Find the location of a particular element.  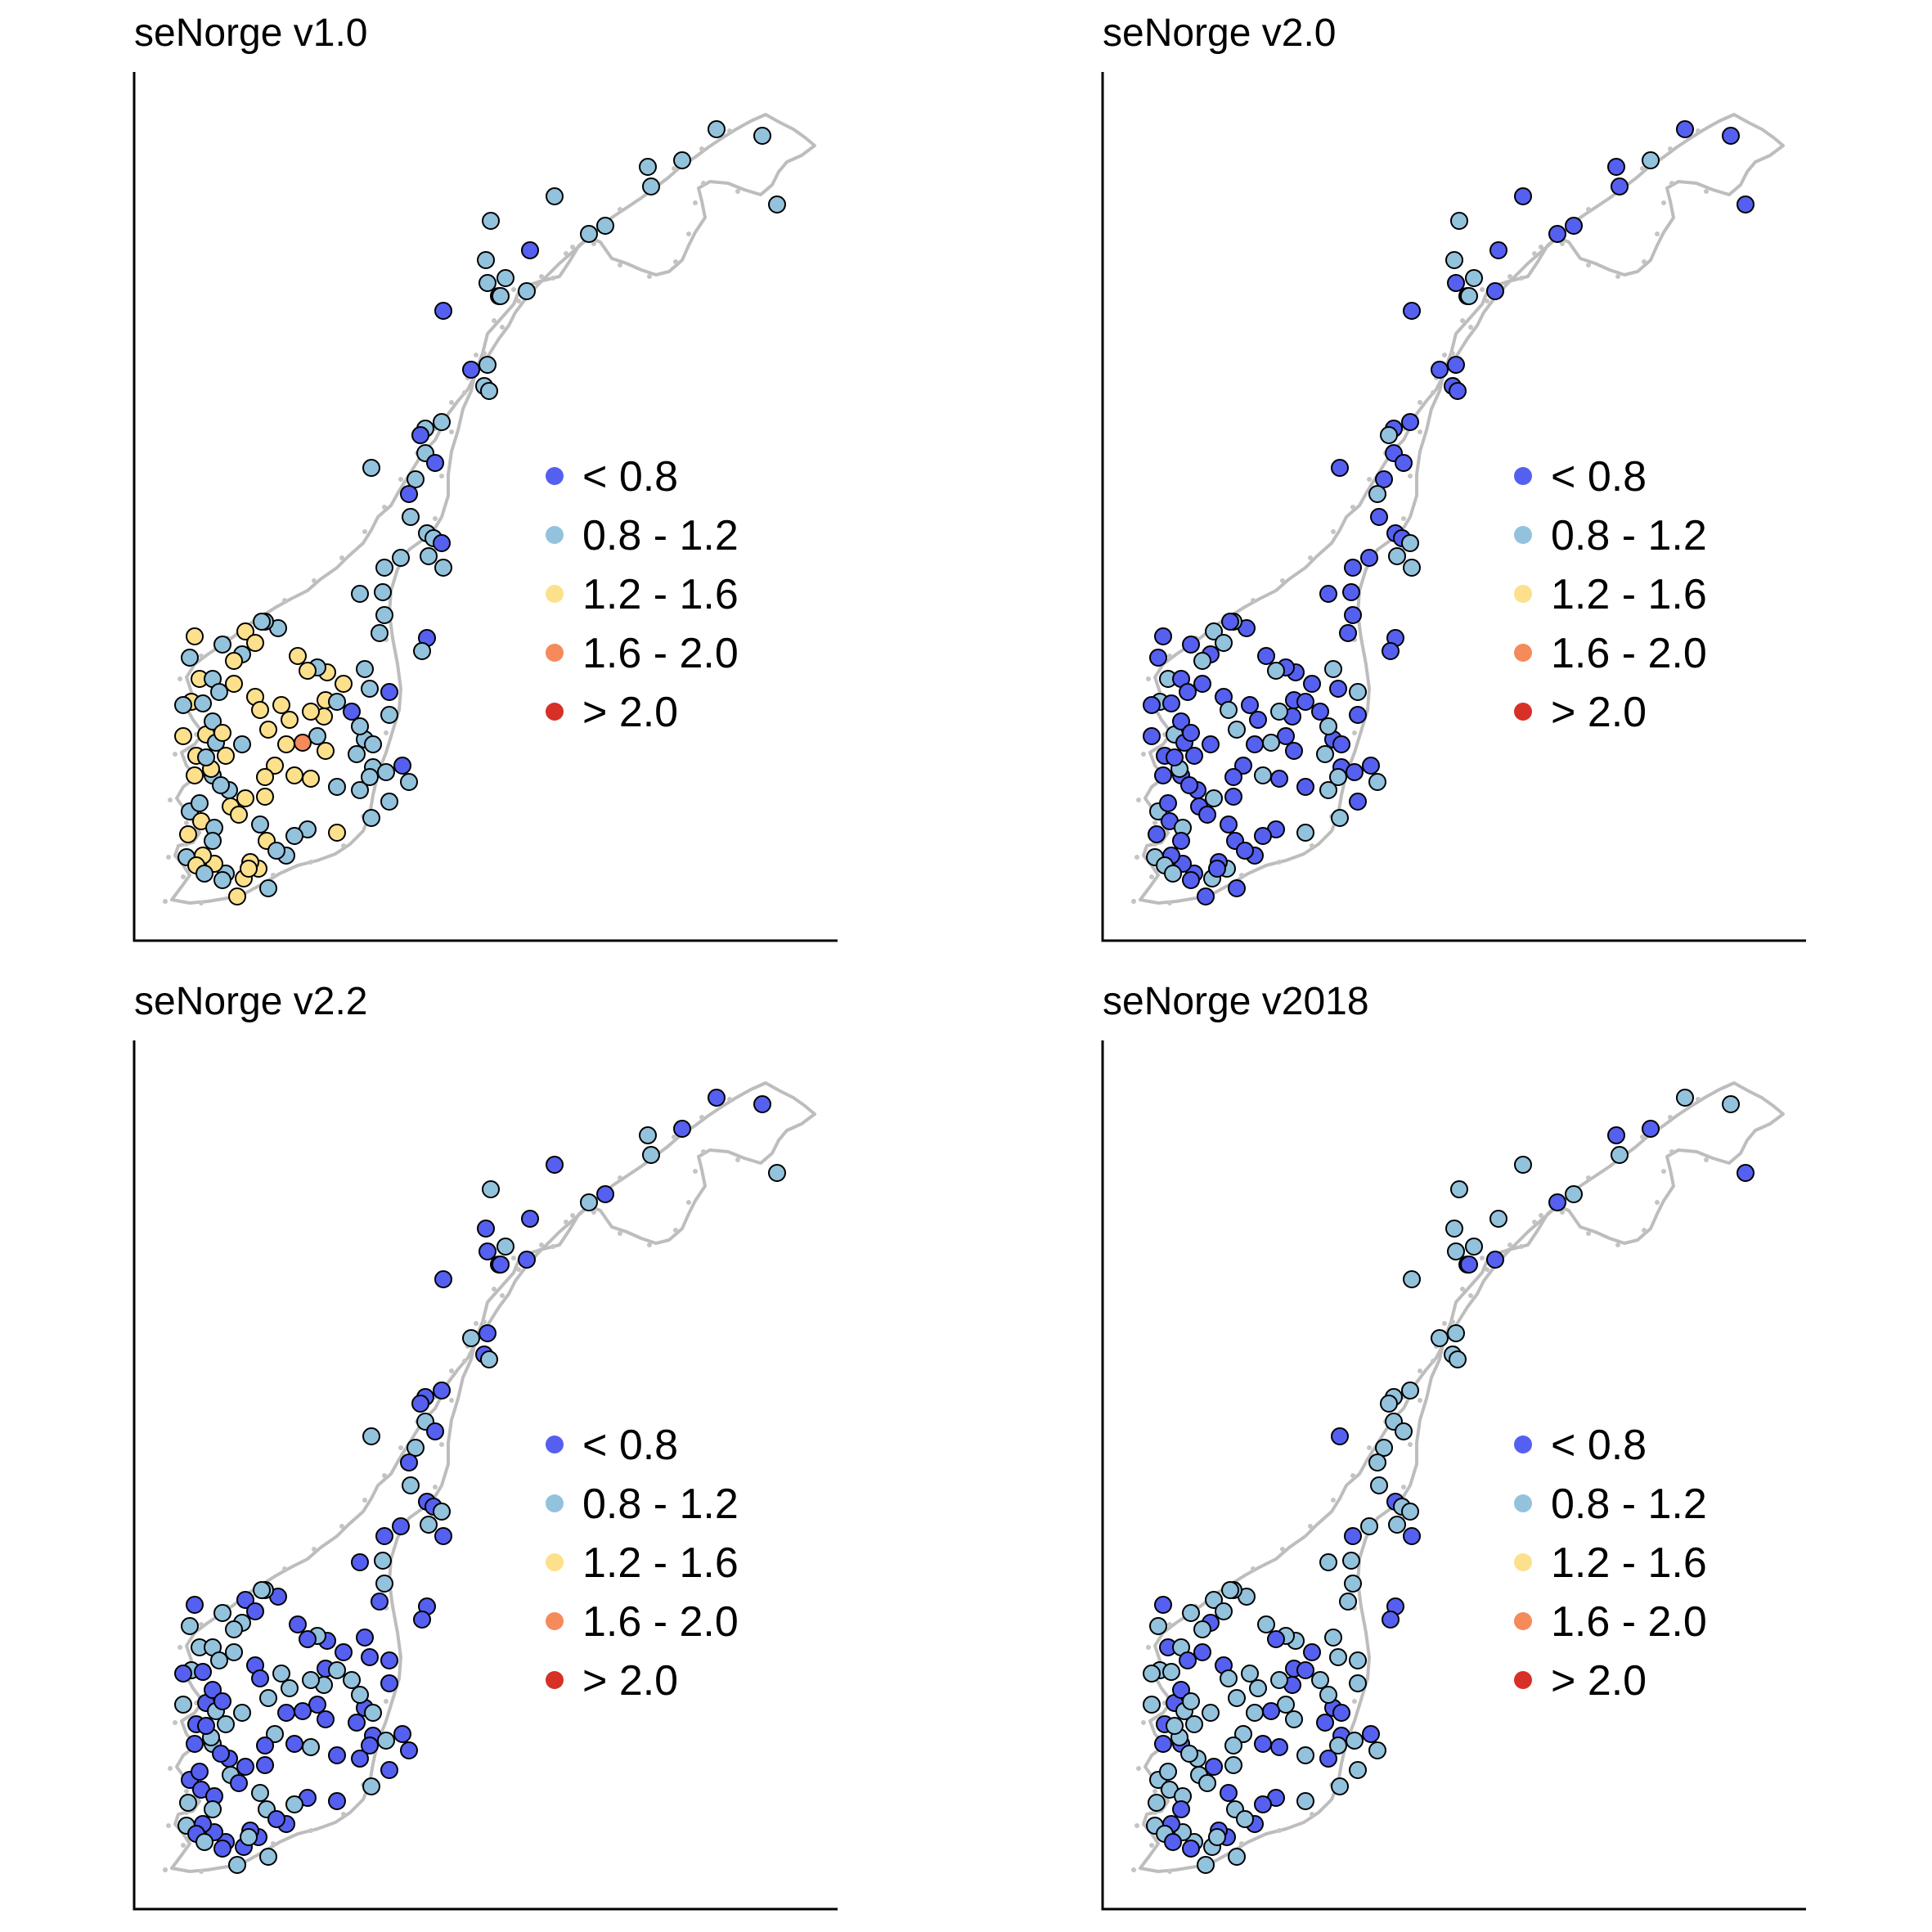

coastal-islands is located at coordinates (1420, 517).